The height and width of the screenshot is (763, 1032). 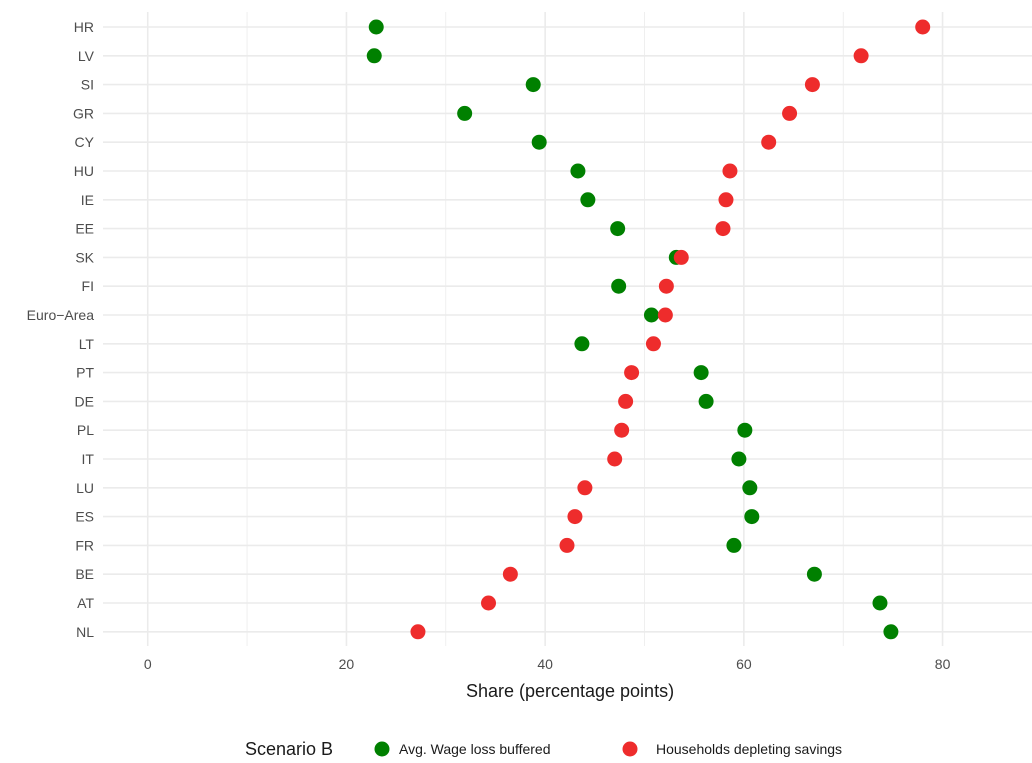 I want to click on y-tick-label-de: DE, so click(x=84, y=401).